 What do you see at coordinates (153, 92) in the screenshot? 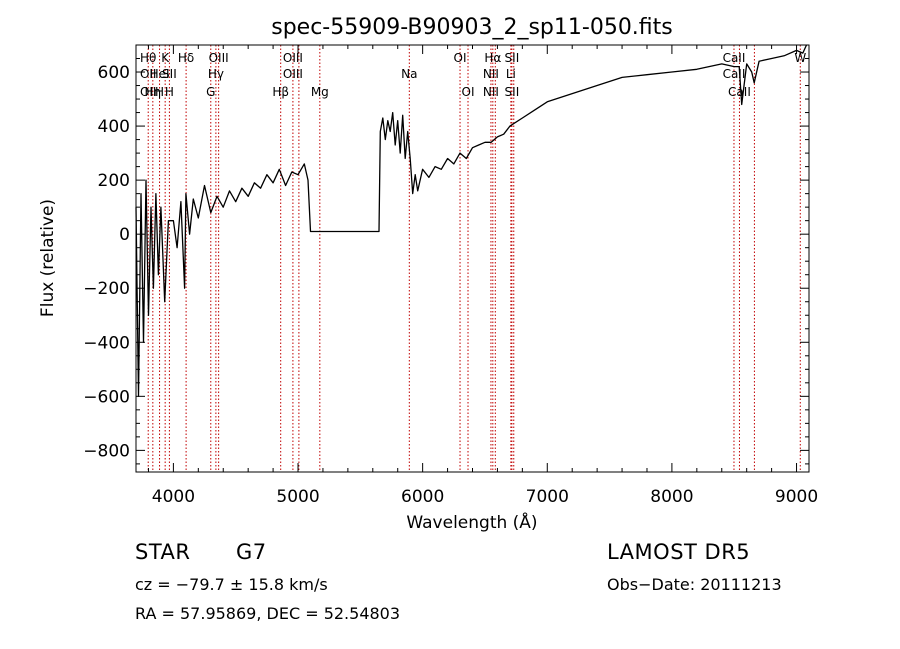
I see `spectral-line-label: Hη` at bounding box center [153, 92].